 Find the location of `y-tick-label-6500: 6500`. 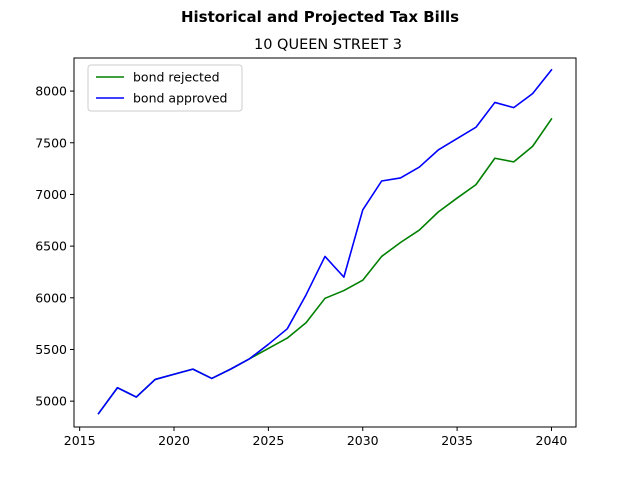

y-tick-label-6500: 6500 is located at coordinates (51, 246).